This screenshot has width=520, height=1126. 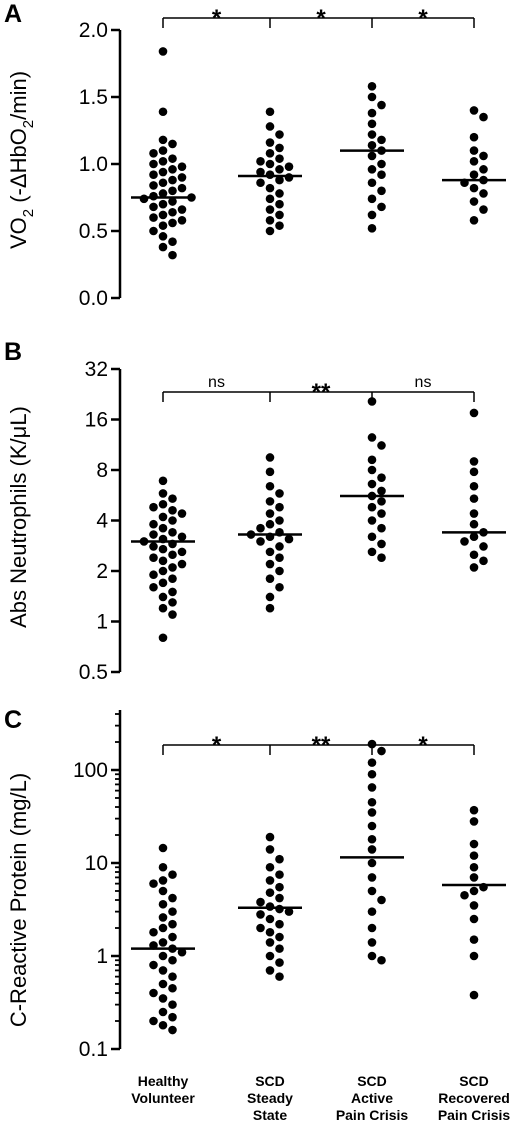 What do you see at coordinates (102, 622) in the screenshot?
I see `y-tick-label: 1` at bounding box center [102, 622].